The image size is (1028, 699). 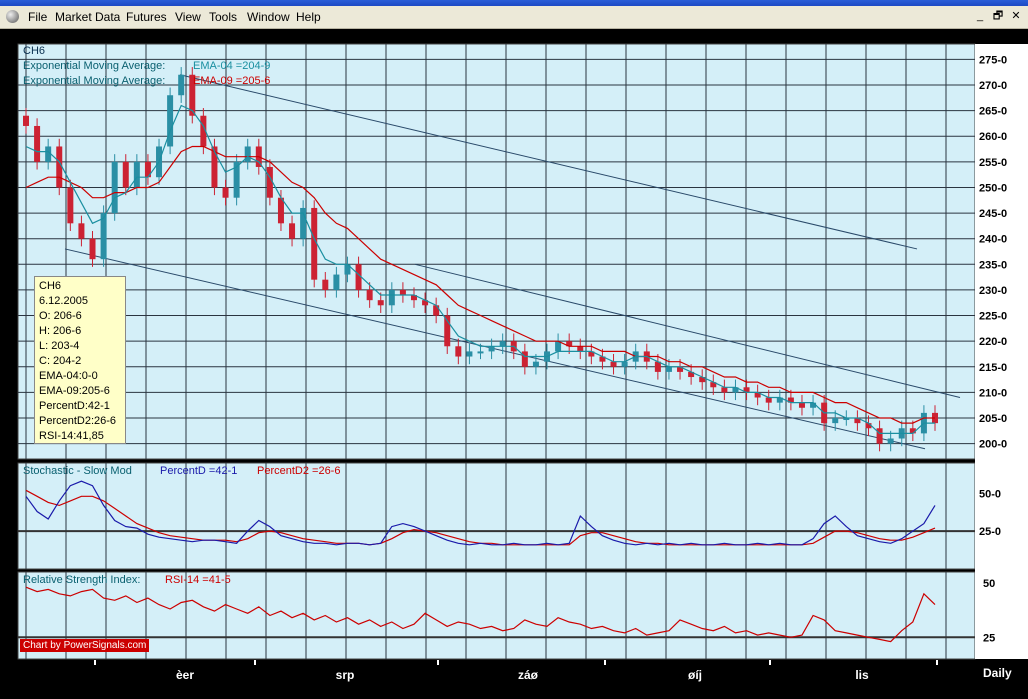 What do you see at coordinates (82, 580) in the screenshot?
I see `rsi-title: Relative Strength Index:` at bounding box center [82, 580].